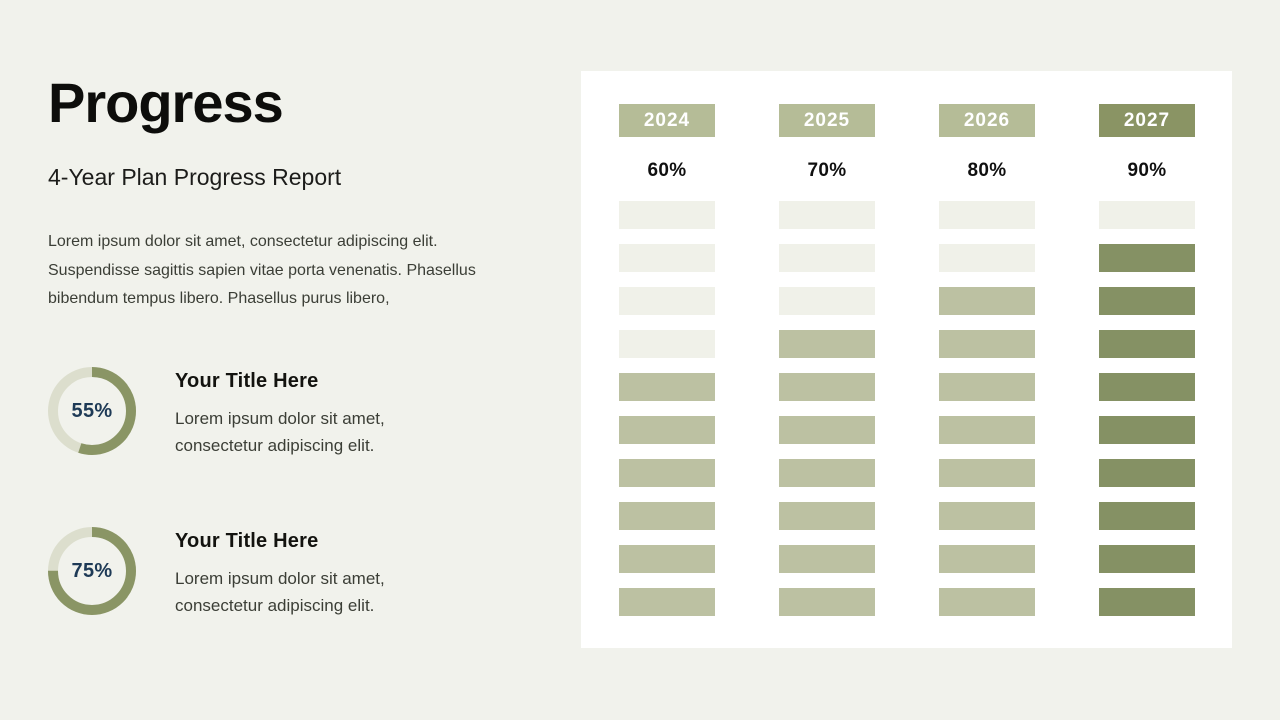  I want to click on progress-donut-75: 75%, so click(92, 571).